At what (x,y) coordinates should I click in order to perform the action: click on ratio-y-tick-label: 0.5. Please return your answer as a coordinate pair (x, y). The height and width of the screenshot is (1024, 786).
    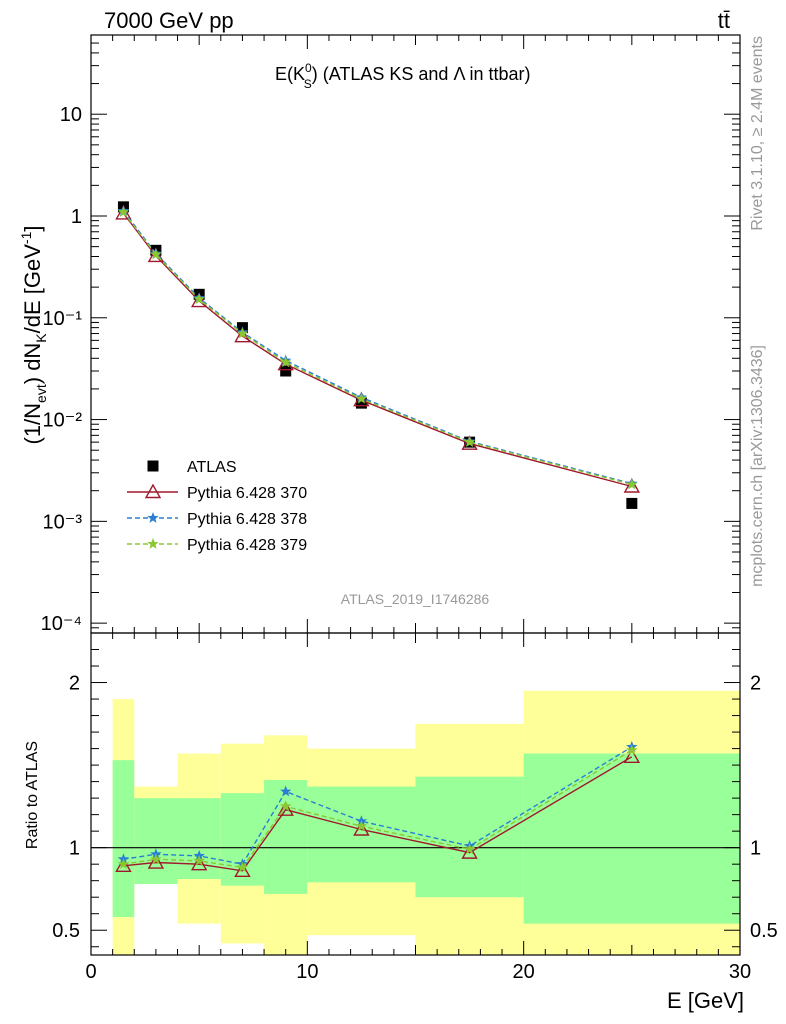
    Looking at the image, I should click on (66, 931).